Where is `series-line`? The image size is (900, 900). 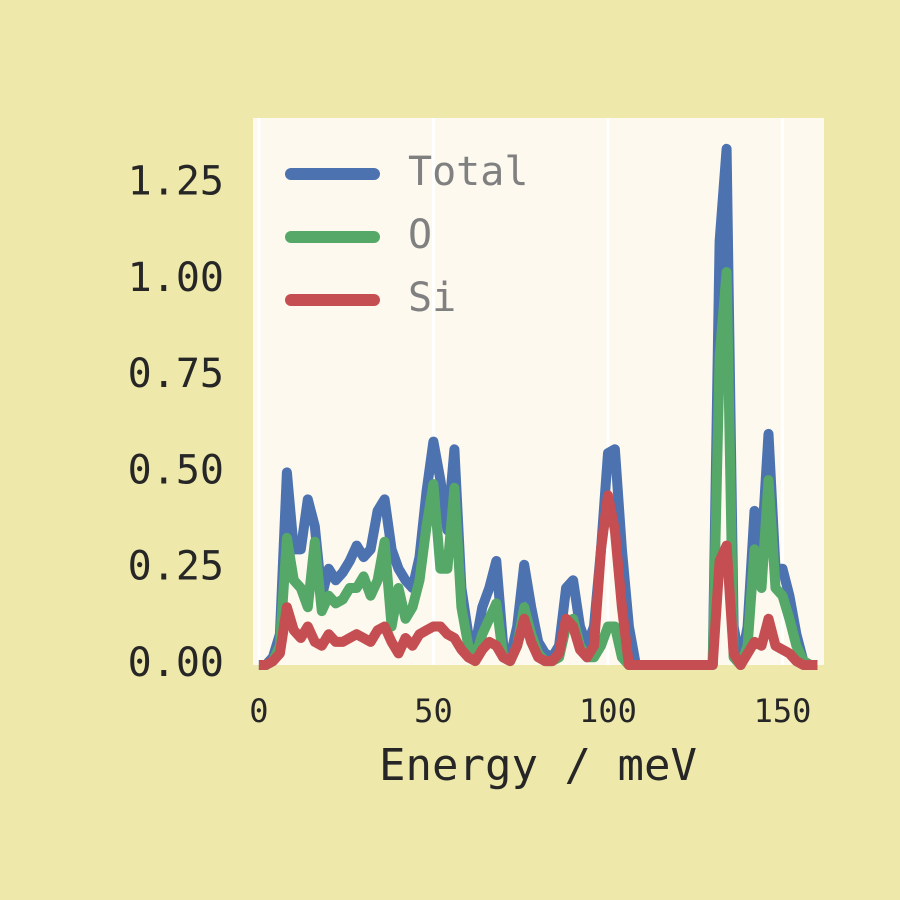
series-line is located at coordinates (538, 580).